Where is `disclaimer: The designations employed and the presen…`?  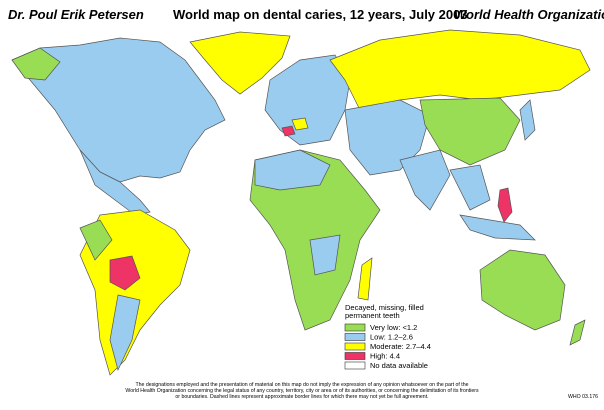
disclaimer: The designations employed and the presen… is located at coordinates (302, 391).